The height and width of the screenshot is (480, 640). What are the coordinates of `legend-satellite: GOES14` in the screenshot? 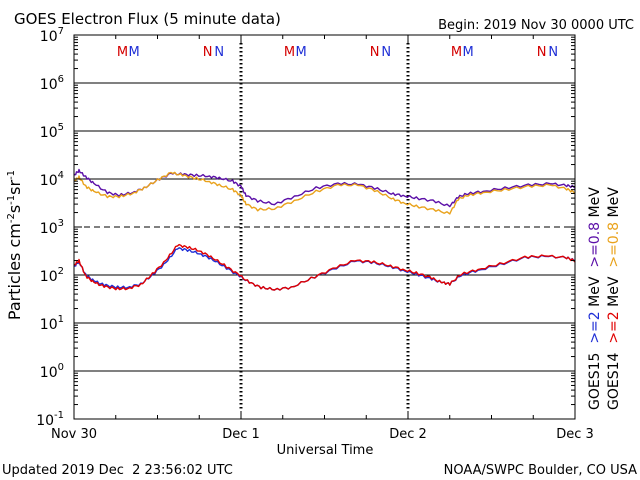 It's located at (614, 381).